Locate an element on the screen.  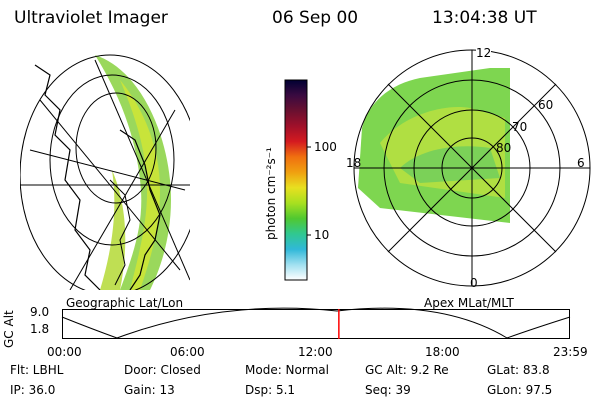
mlt-label-bottom: 0 is located at coordinates (474, 283).